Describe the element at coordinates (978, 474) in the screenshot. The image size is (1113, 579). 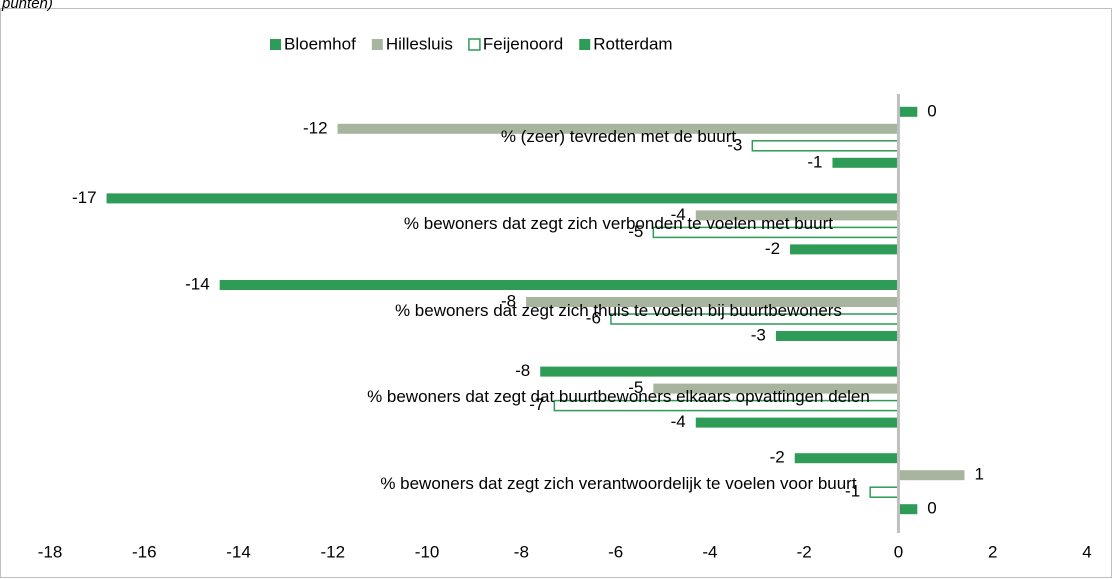
I see `value-label: 1` at that location.